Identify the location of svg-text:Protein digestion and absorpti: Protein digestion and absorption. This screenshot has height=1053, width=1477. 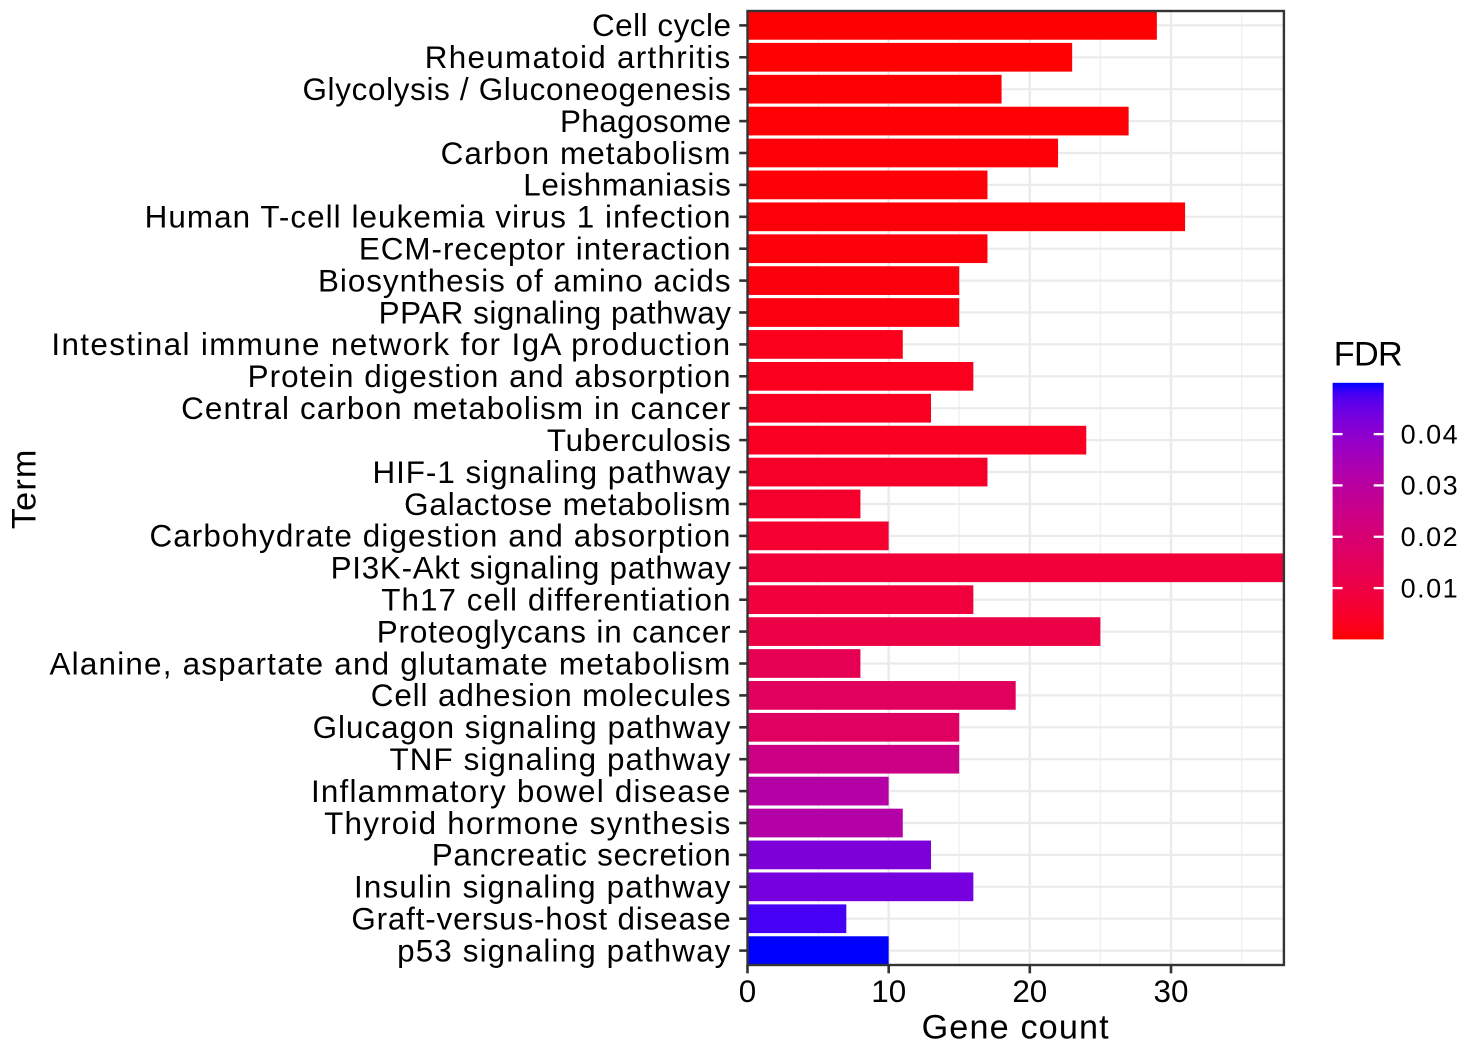
(490, 376).